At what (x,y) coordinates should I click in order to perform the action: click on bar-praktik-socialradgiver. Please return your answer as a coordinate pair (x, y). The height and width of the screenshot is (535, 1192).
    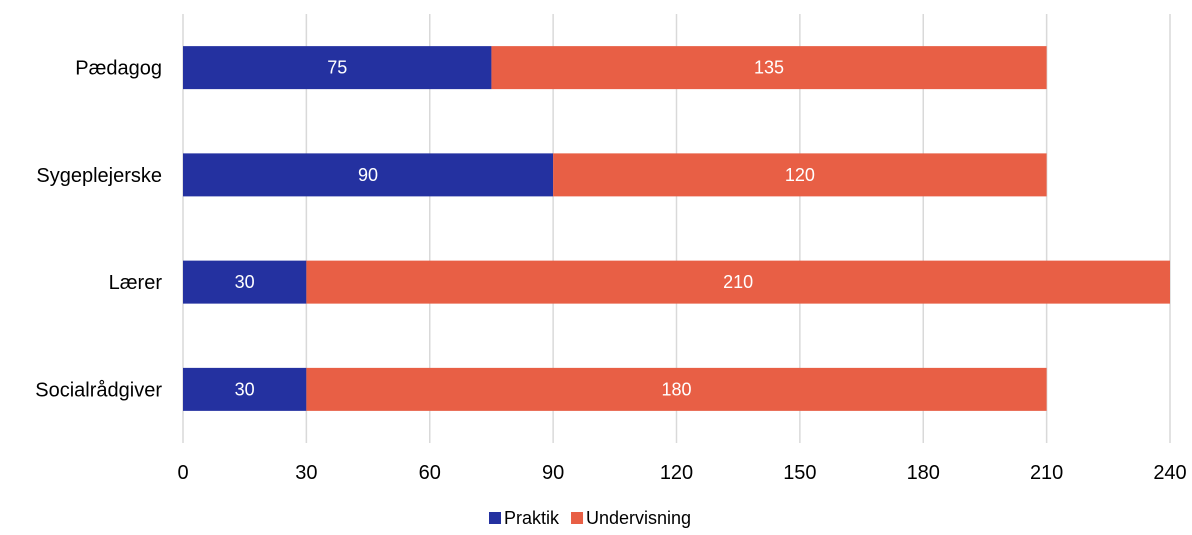
    Looking at the image, I should click on (245, 389).